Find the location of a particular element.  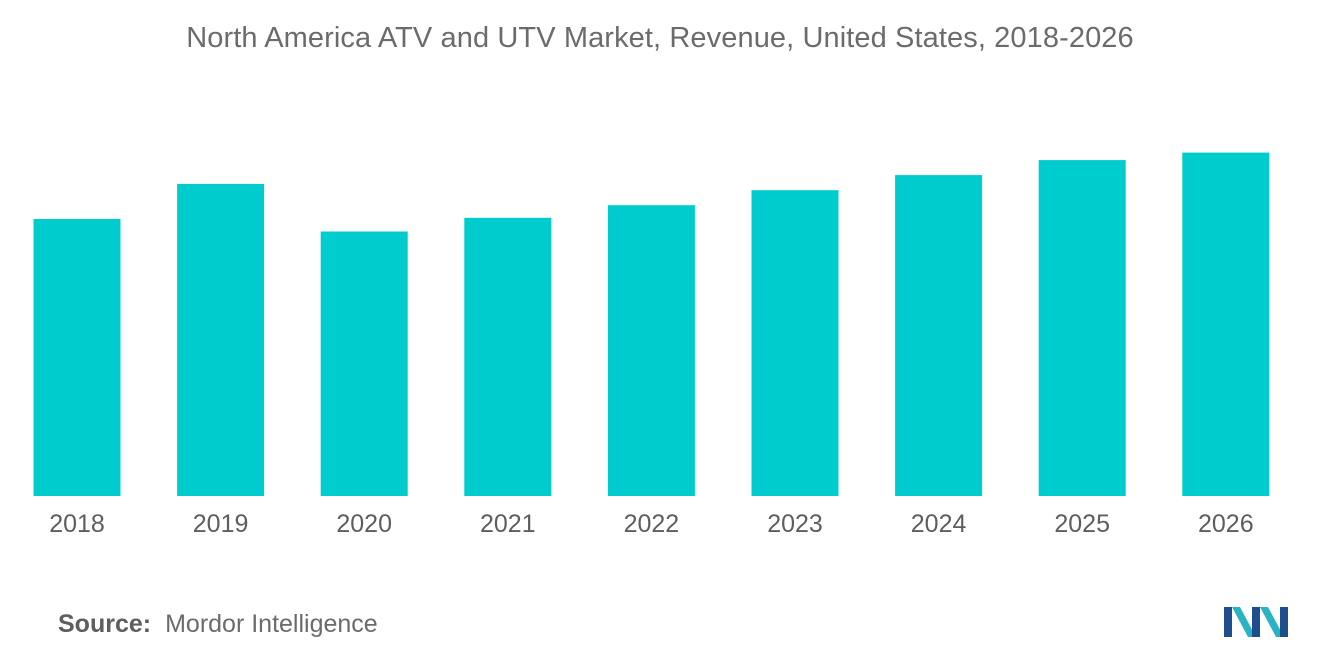

bar-2020 is located at coordinates (364, 363).